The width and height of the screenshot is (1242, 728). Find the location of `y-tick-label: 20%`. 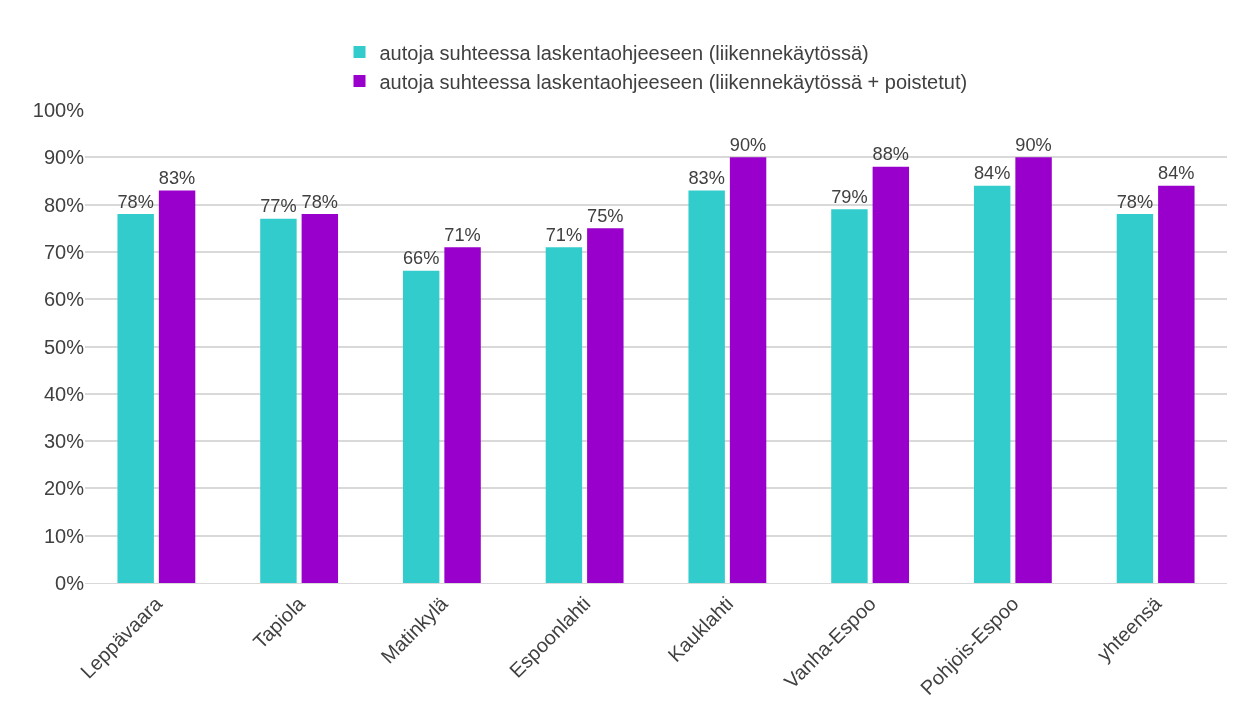

y-tick-label: 20% is located at coordinates (64, 488).